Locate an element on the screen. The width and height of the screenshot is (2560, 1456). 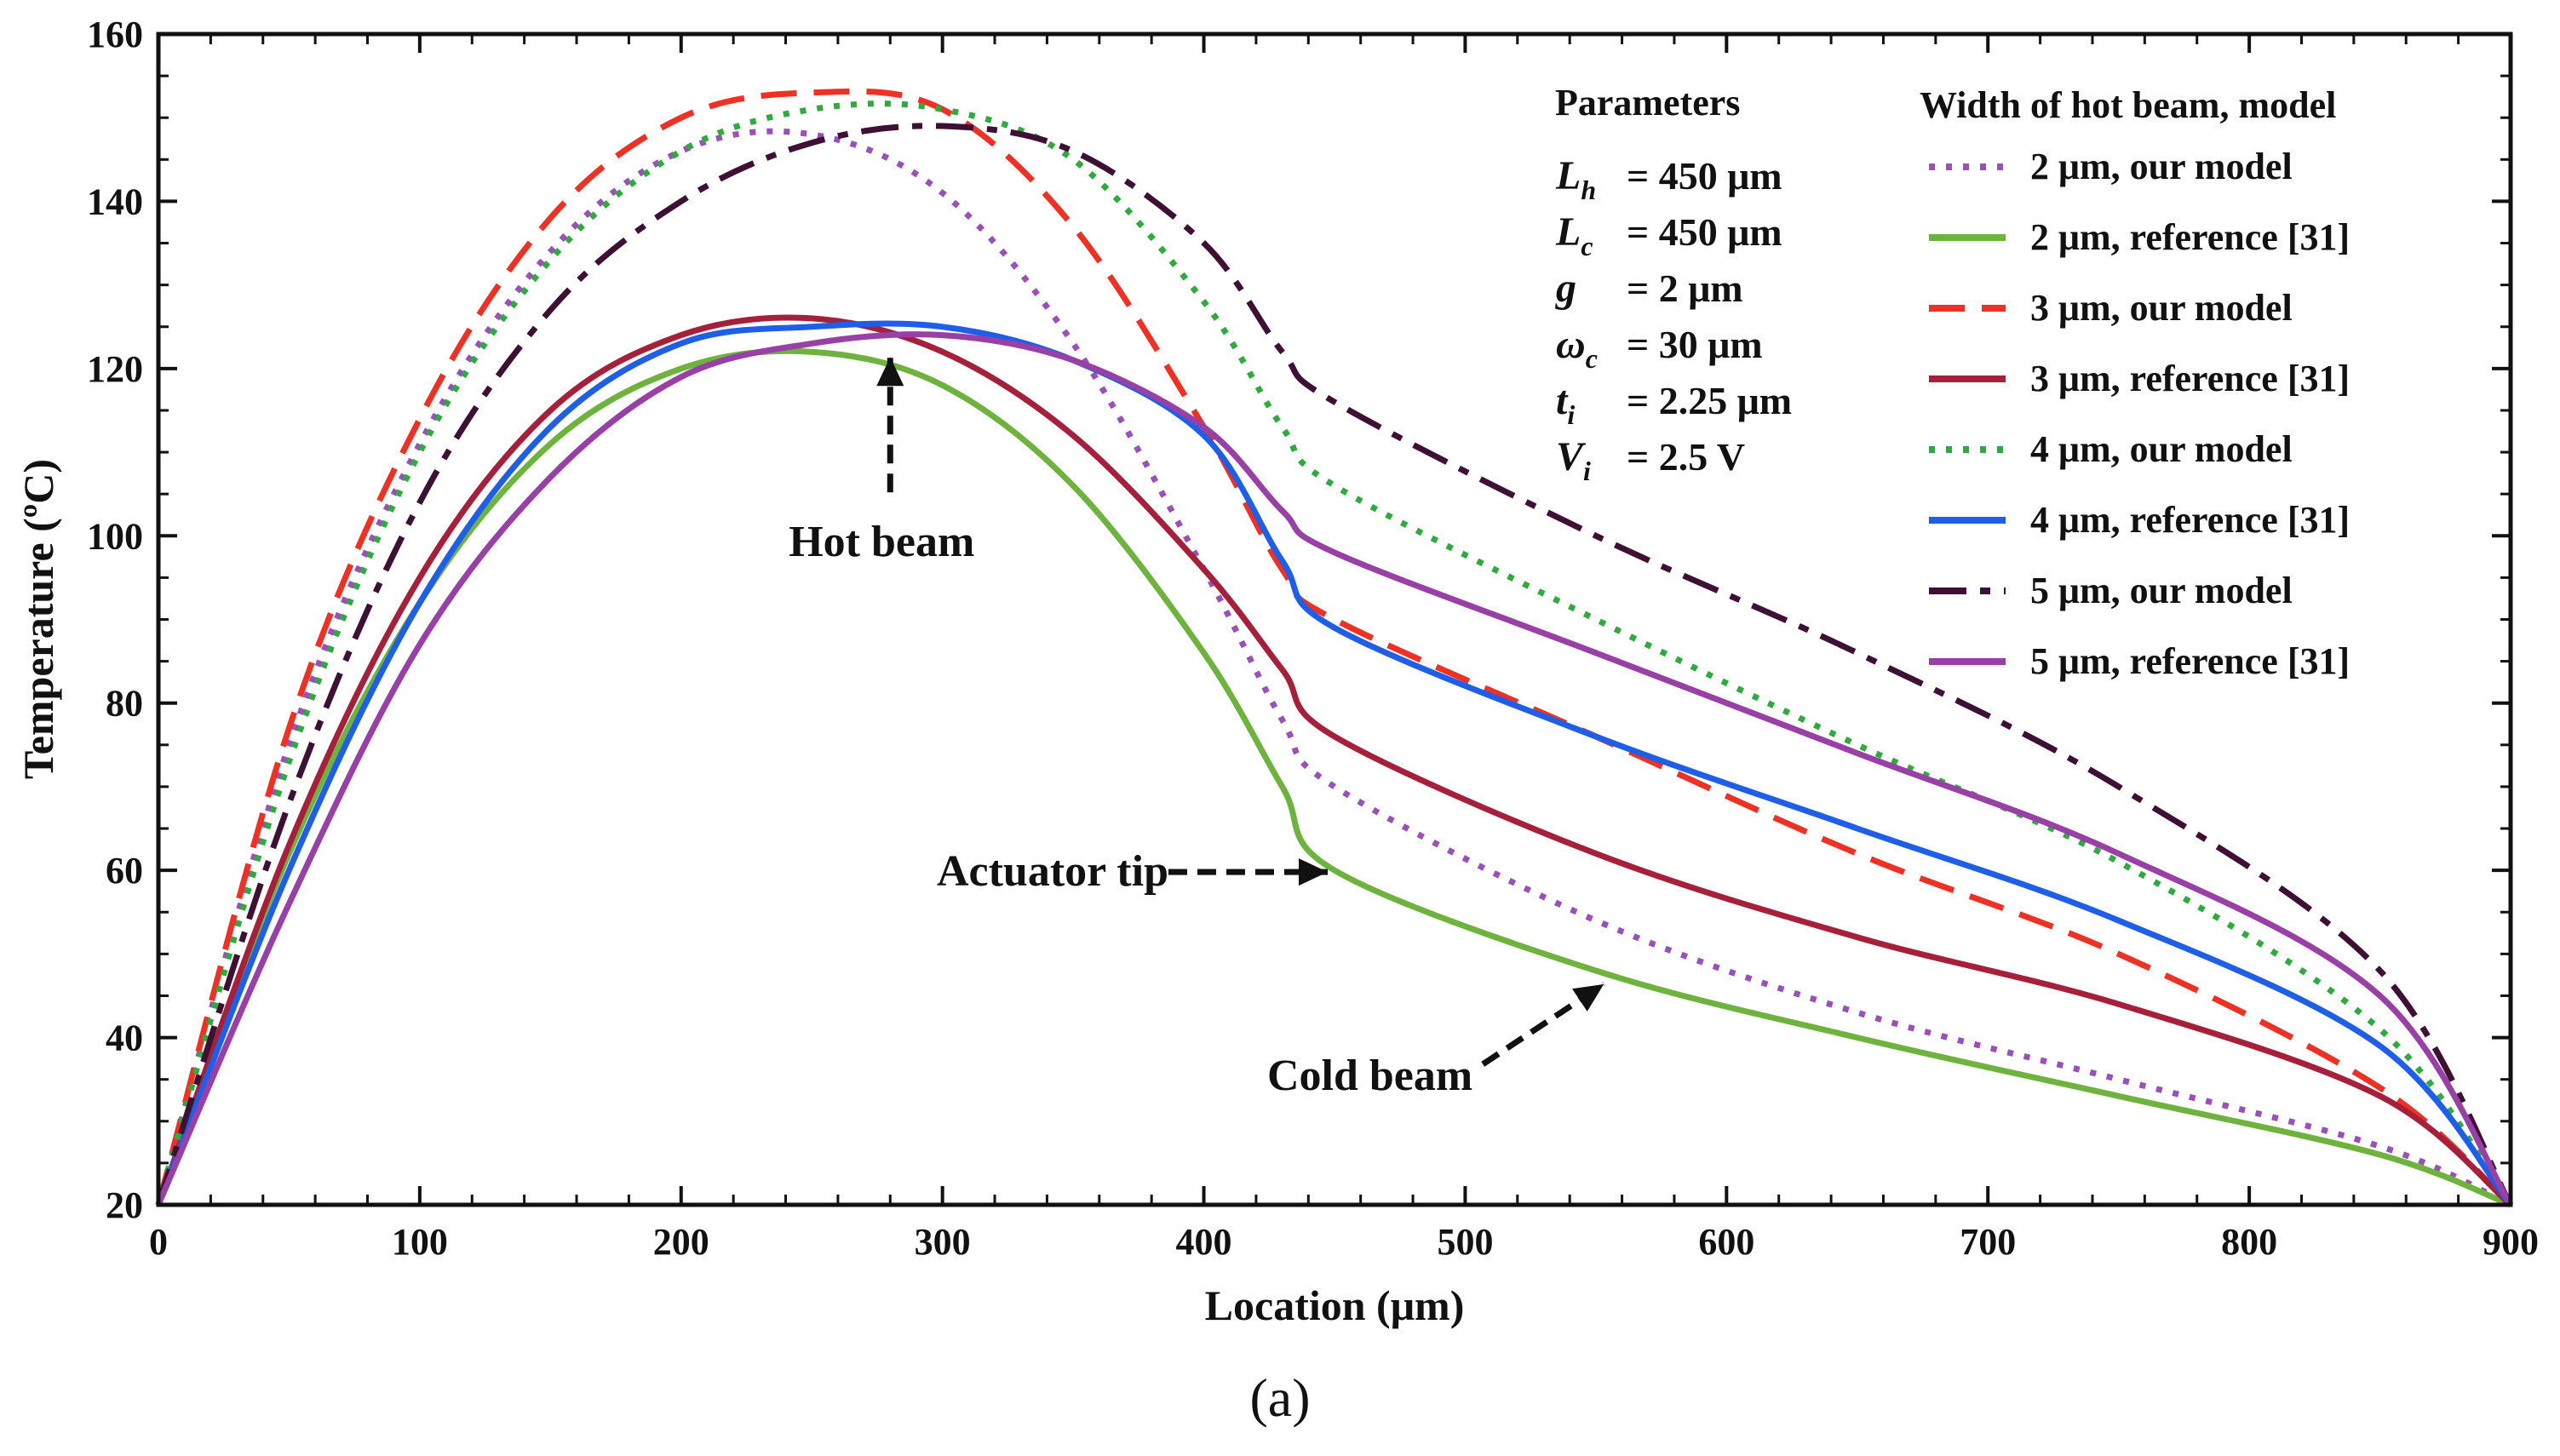
legend-label-5: 4 μm, our model is located at coordinates (2161, 449).